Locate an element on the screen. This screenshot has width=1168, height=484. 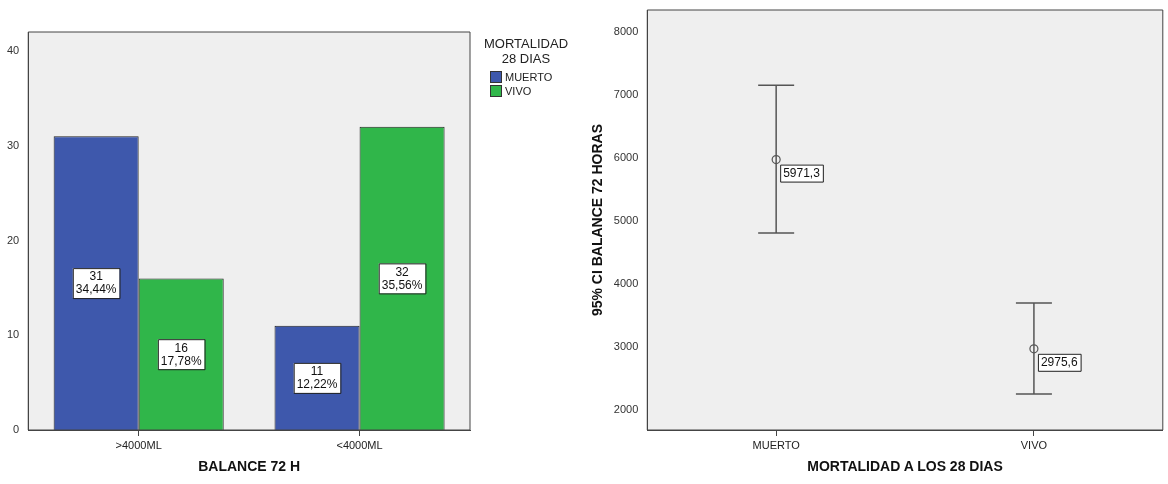
legend-title: MORTALIDAD 28 DIAS is located at coordinates (526, 51).